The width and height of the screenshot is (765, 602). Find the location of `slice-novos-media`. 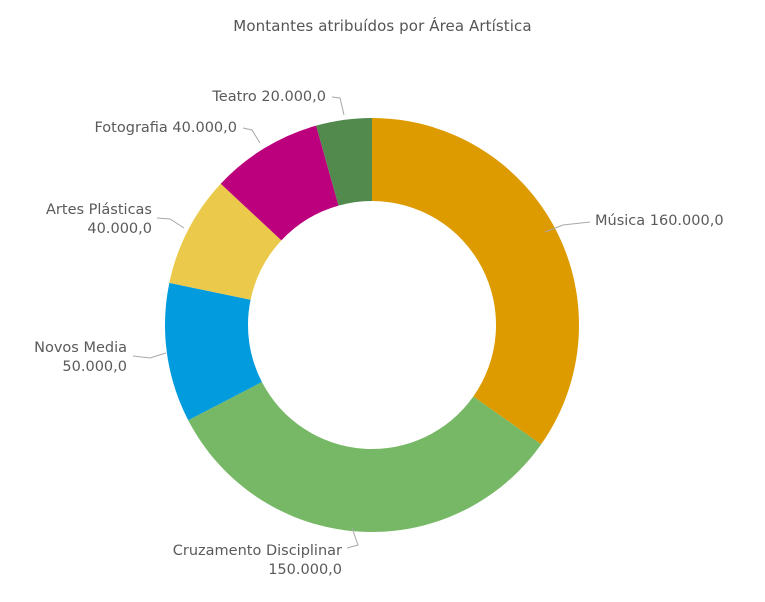

slice-novos-media is located at coordinates (213, 351).